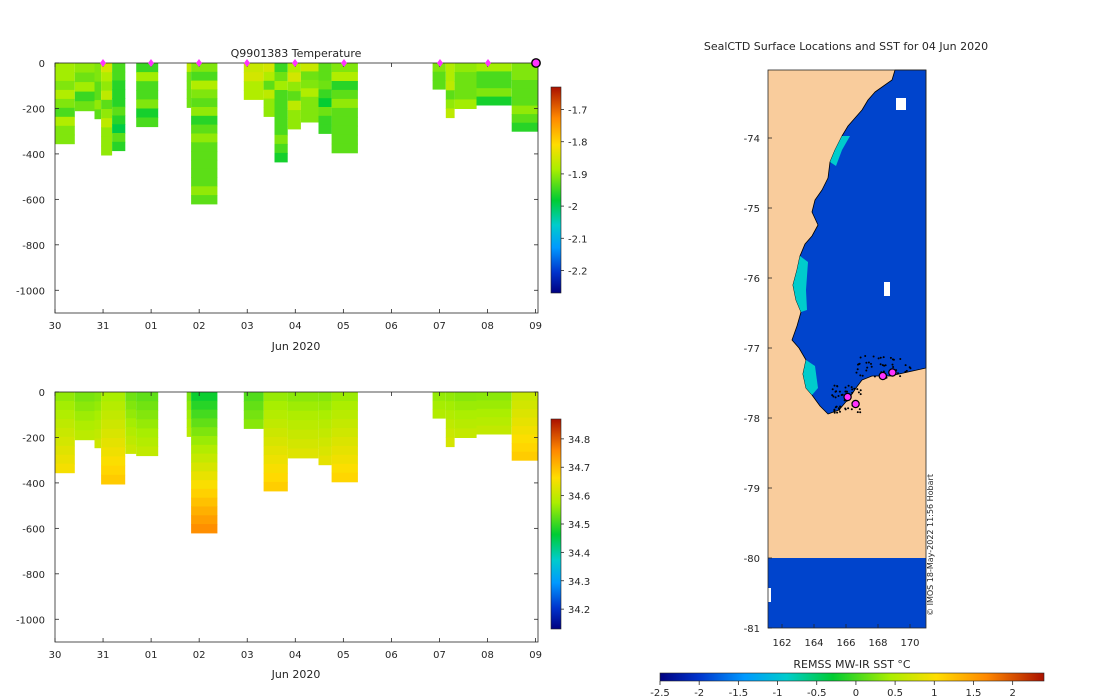 Image resolution: width=1100 pixels, height=700 pixels. What do you see at coordinates (870, 388) in the screenshot?
I see `ctd-surface-positions` at bounding box center [870, 388].